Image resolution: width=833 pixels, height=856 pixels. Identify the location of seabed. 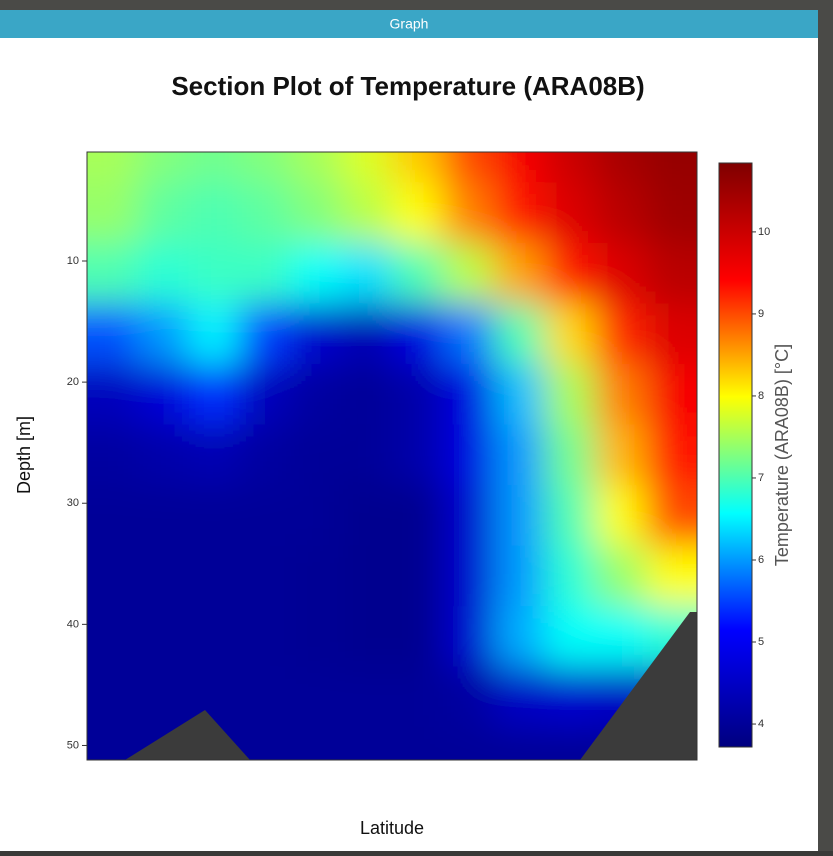
(638, 686).